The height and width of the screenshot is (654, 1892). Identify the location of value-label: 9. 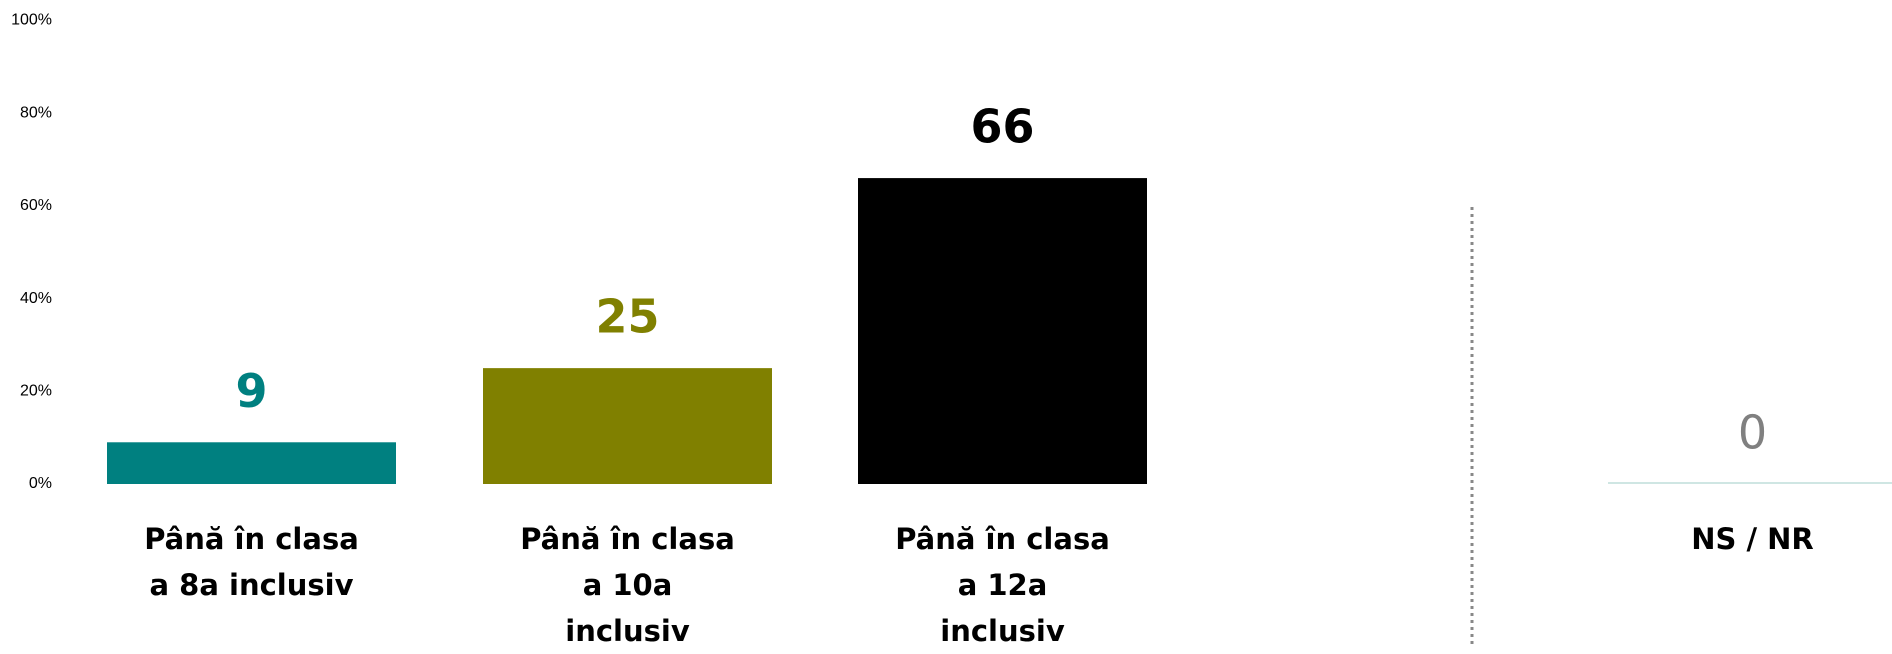
(251, 391).